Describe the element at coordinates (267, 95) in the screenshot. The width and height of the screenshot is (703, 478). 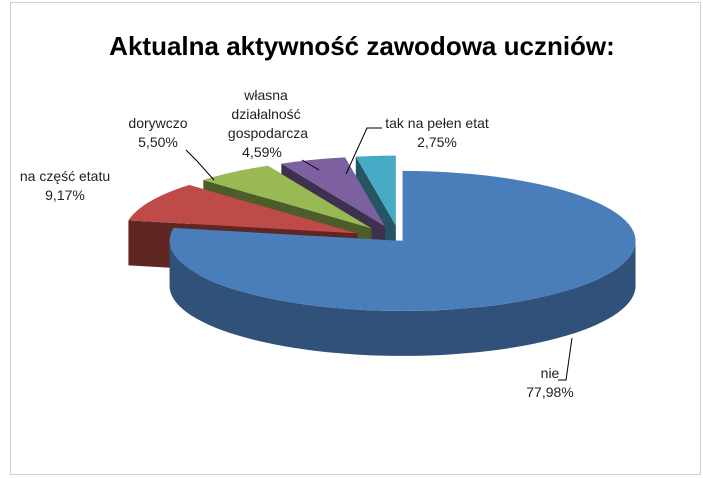
I see `label-line: własna` at that location.